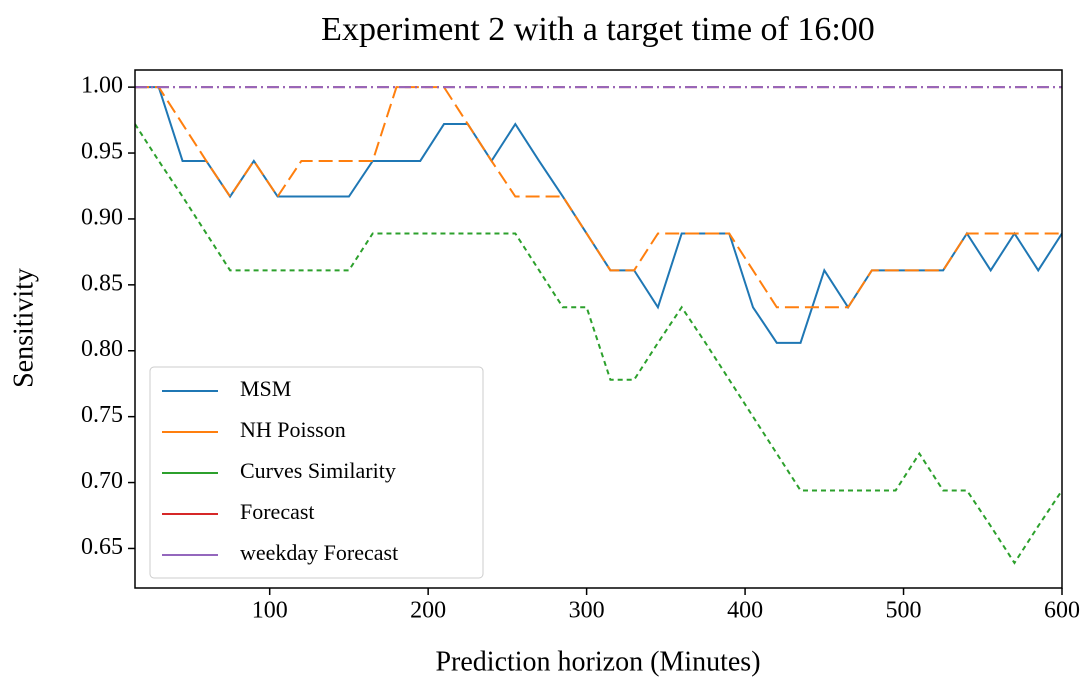 The height and width of the screenshot is (690, 1089). Describe the element at coordinates (102, 152) in the screenshot. I see `y-tick-label: 0.95` at that location.